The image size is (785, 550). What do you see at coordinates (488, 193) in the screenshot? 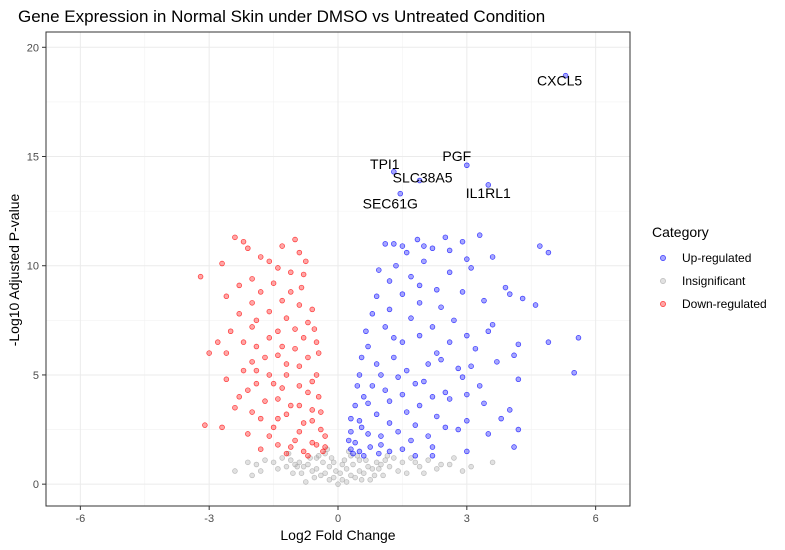
I see `gene-label-il1rl1: IL1RL1` at bounding box center [488, 193].